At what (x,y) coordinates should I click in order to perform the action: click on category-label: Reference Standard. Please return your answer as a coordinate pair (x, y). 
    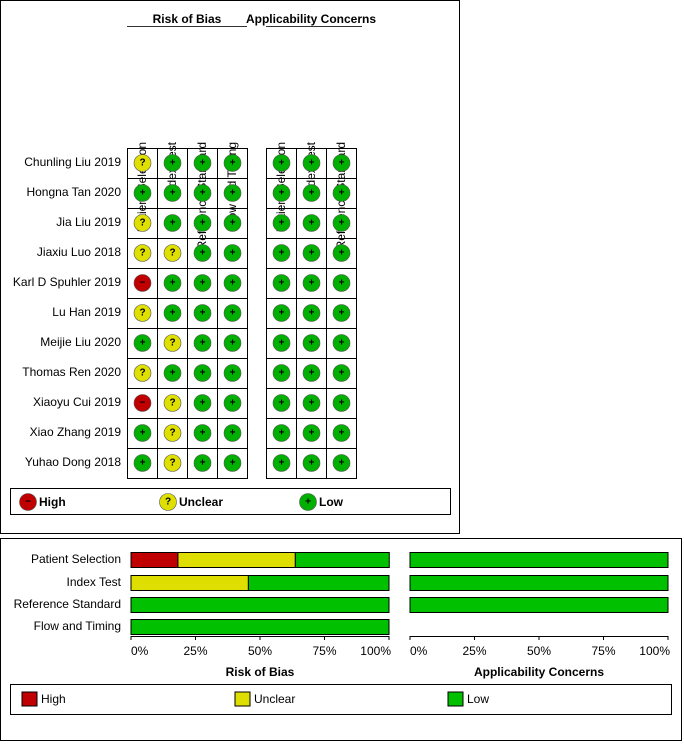
    Looking at the image, I should click on (67, 604).